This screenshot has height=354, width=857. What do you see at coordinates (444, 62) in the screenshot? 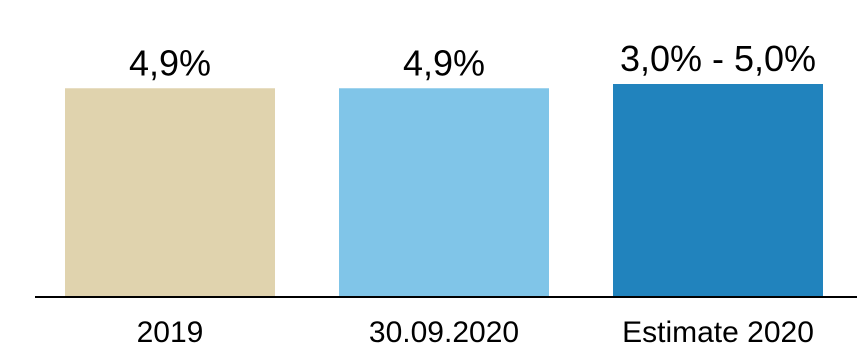
I see `data-label-2: 4,9%` at bounding box center [444, 62].